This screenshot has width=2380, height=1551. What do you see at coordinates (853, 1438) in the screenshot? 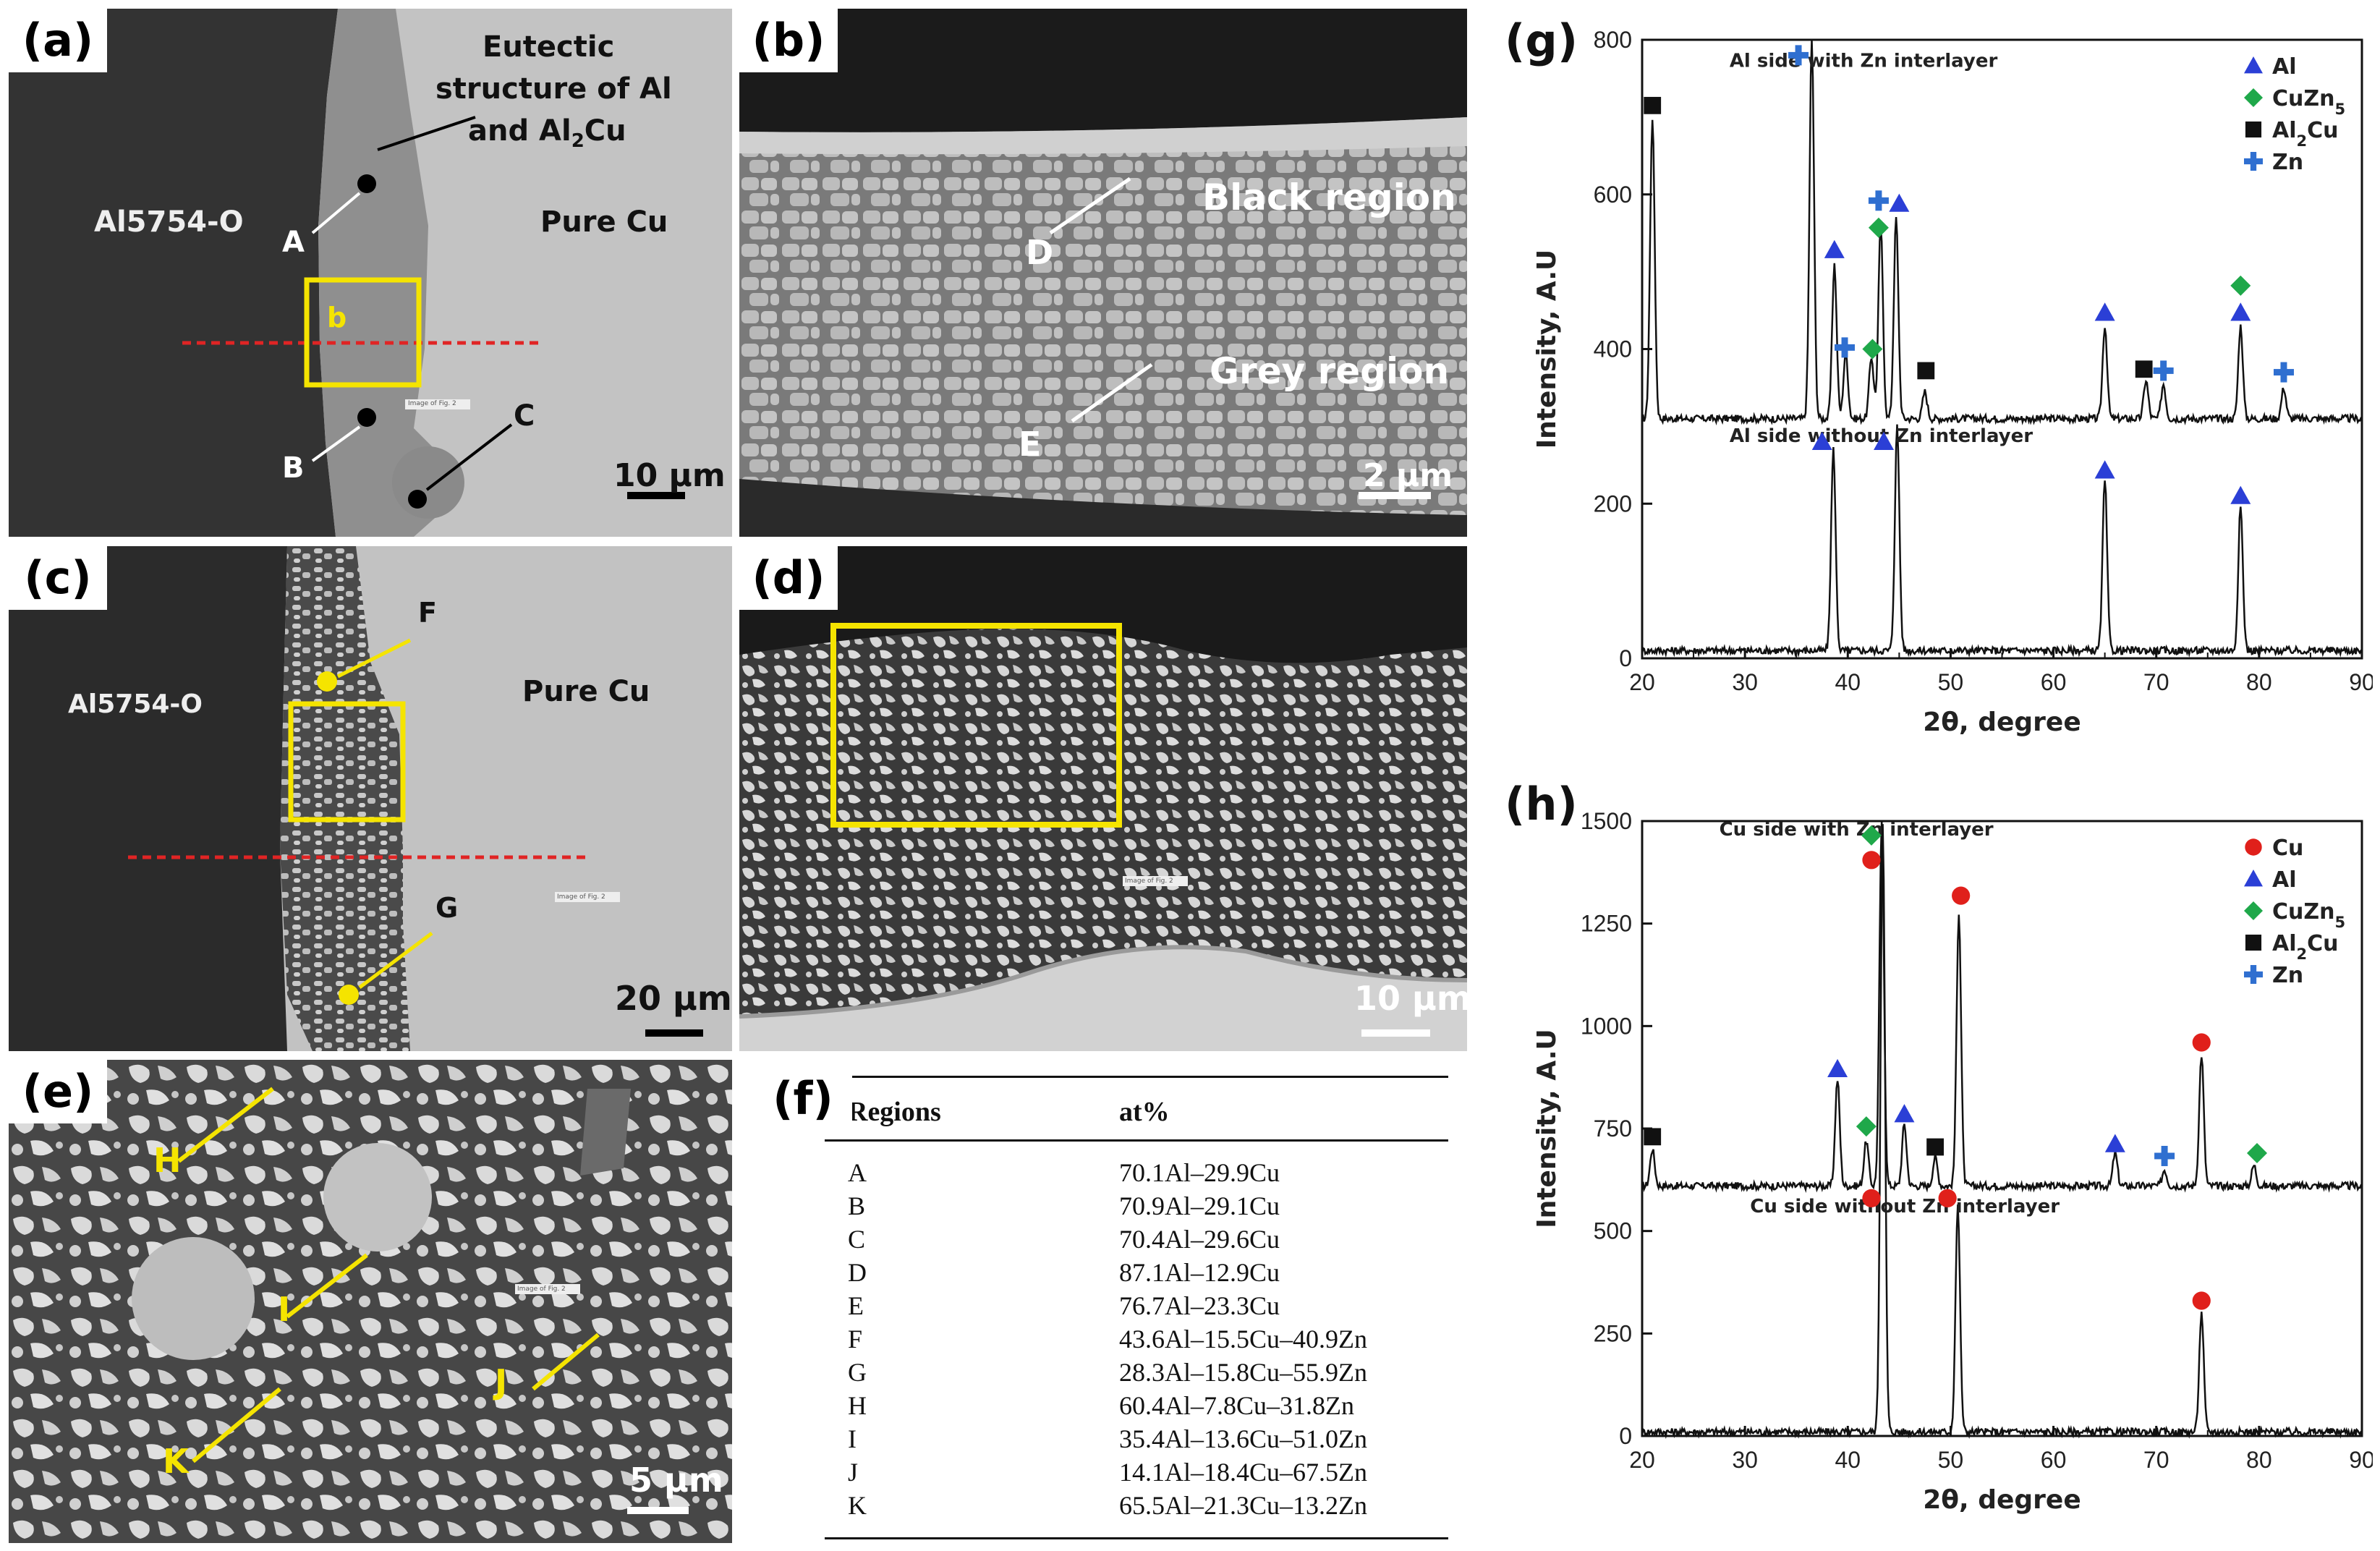
I see `table-cell-region: I` at bounding box center [853, 1438].